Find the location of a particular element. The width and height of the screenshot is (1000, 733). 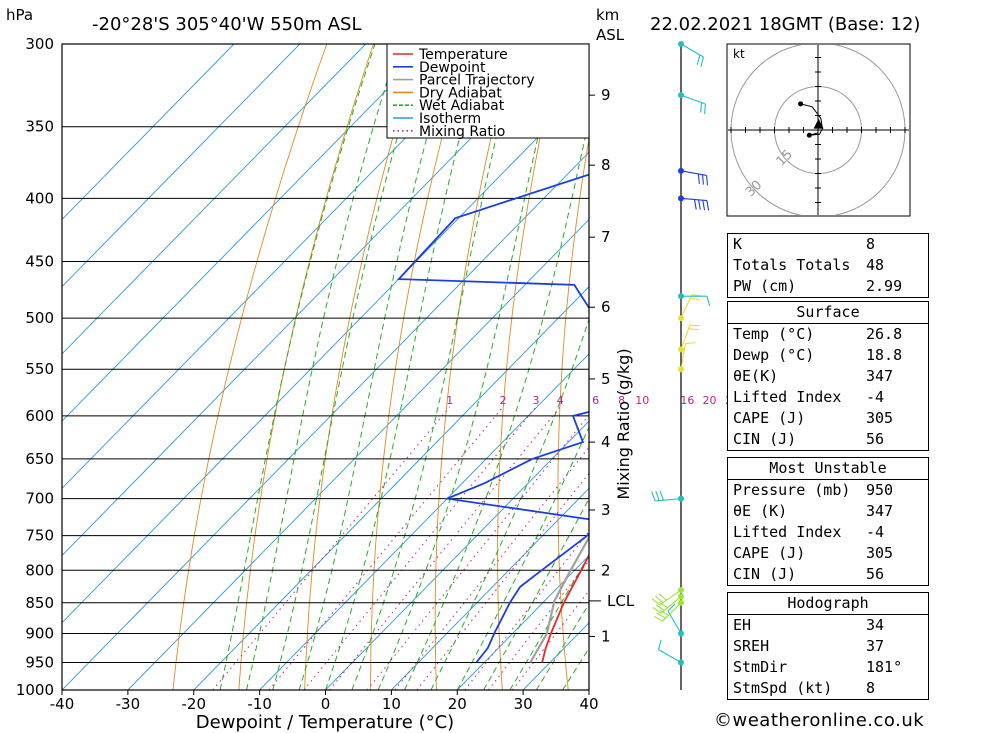

mu-row: Lifted Index -4 is located at coordinates (828, 532).